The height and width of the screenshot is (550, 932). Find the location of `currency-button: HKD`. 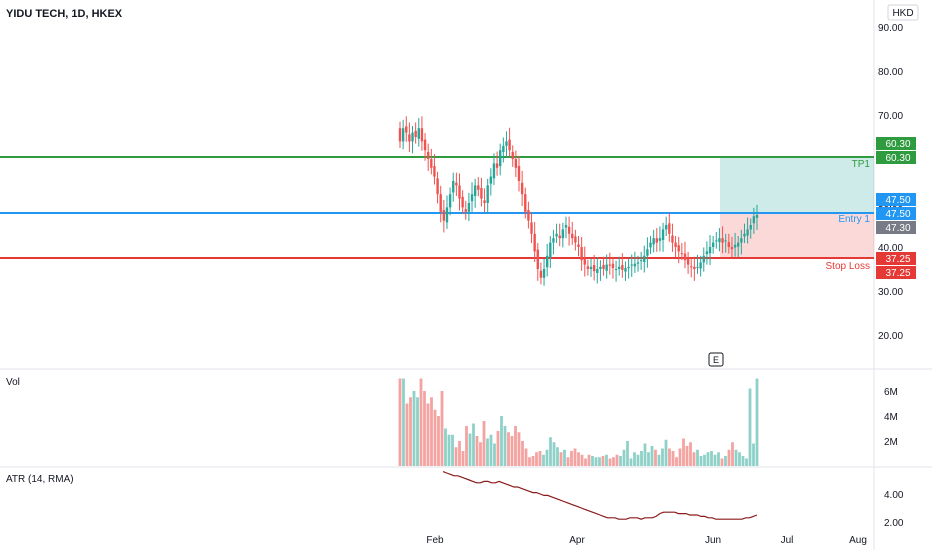

currency-button: HKD is located at coordinates (903, 12).